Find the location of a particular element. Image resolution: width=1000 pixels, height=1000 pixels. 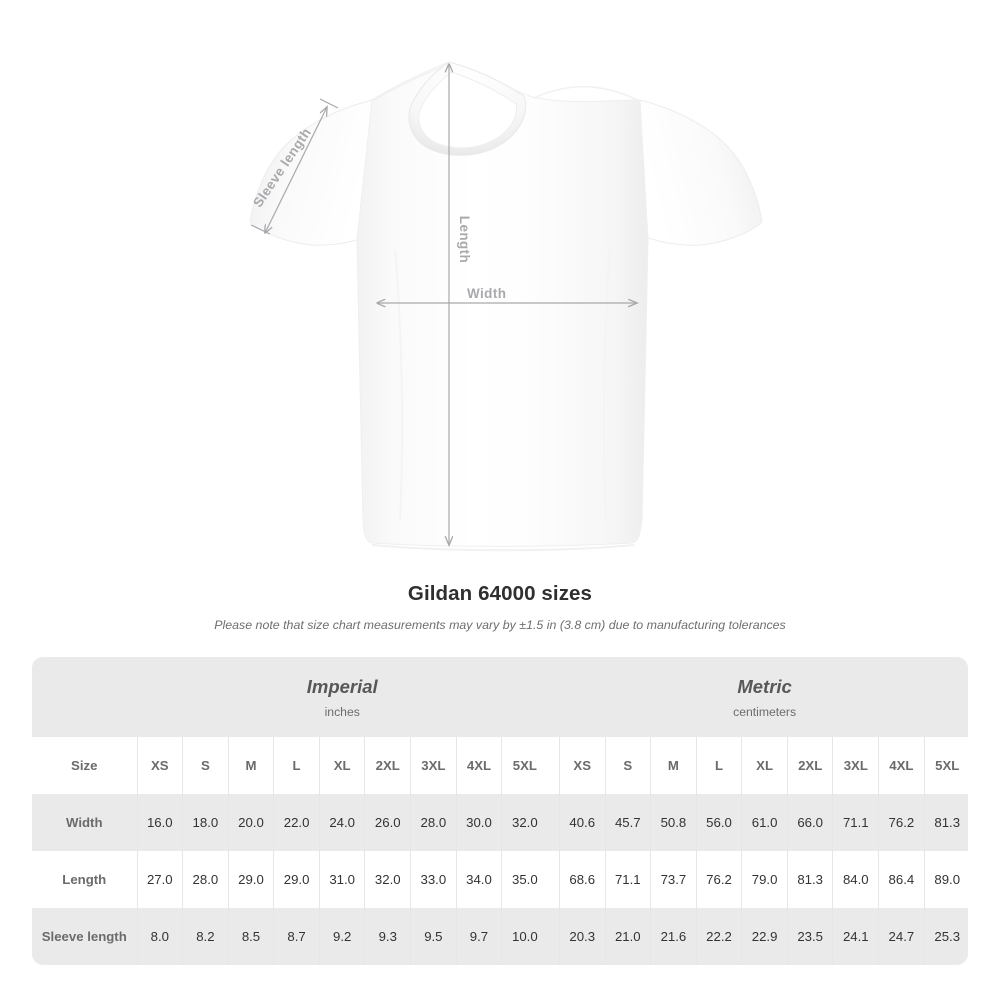

cell-sleeve-length-imperial-xs: 8.0 is located at coordinates (159, 936).